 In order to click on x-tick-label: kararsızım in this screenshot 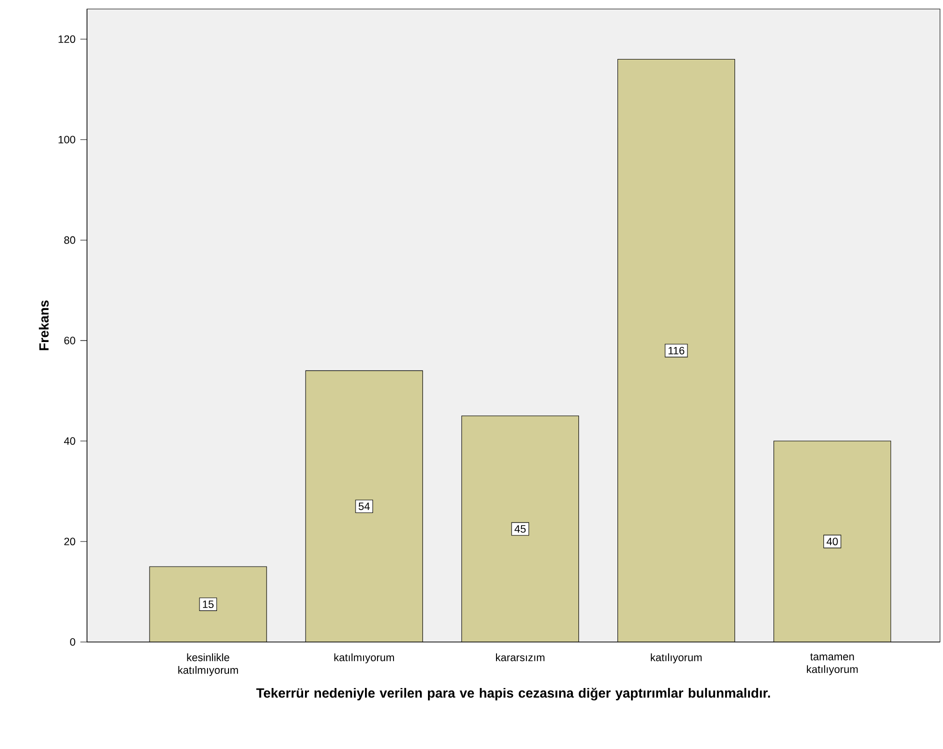, I will do `click(520, 657)`.